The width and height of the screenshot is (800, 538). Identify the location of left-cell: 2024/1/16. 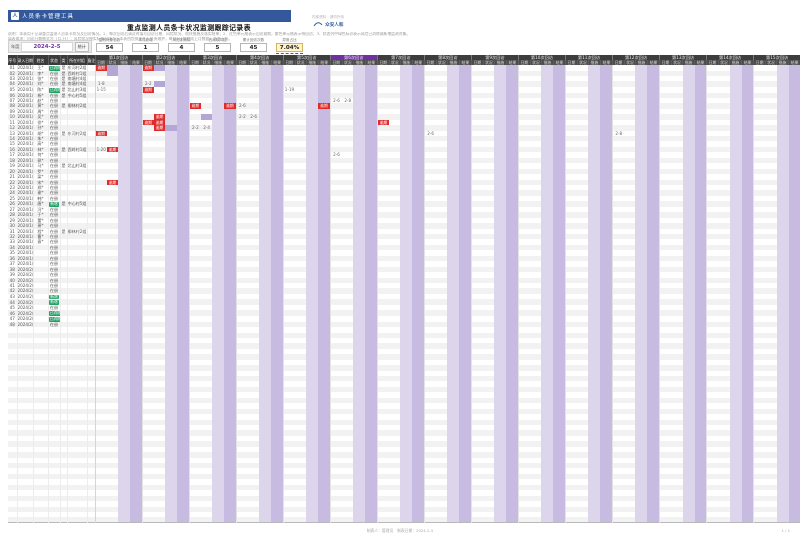
(25, 149).